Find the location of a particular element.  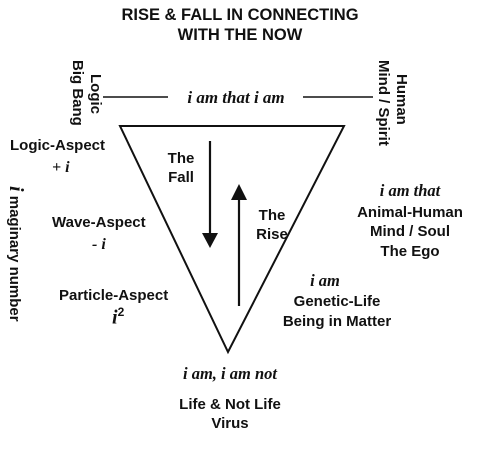

wave-aspect-label: Wave-Aspect is located at coordinates (99, 222).